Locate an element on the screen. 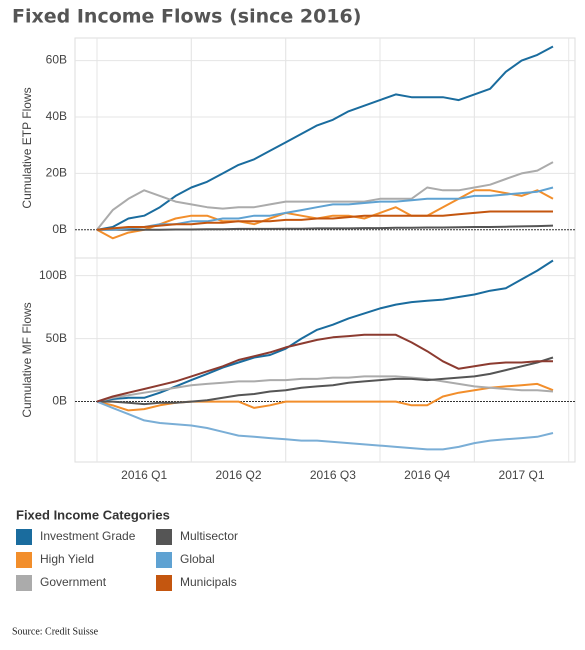  chart-title: Fixed Income Flows (since 2016) is located at coordinates (186, 17).